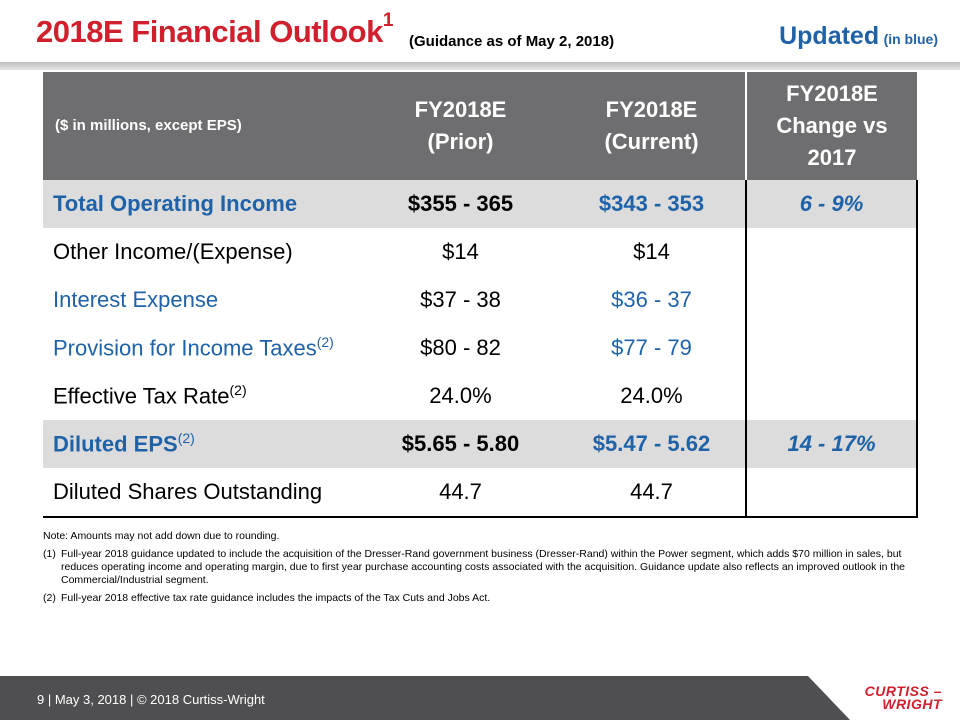 This screenshot has height=720, width=960. What do you see at coordinates (460, 493) in the screenshot?
I see `row-prior: 44.7` at bounding box center [460, 493].